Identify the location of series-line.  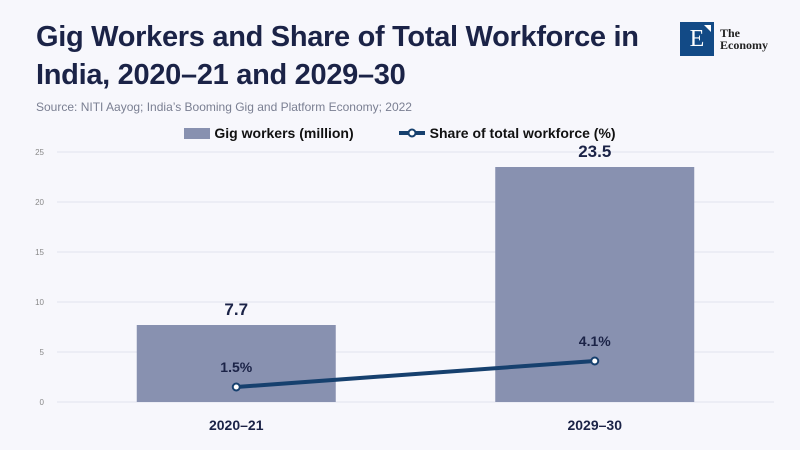
(415, 374).